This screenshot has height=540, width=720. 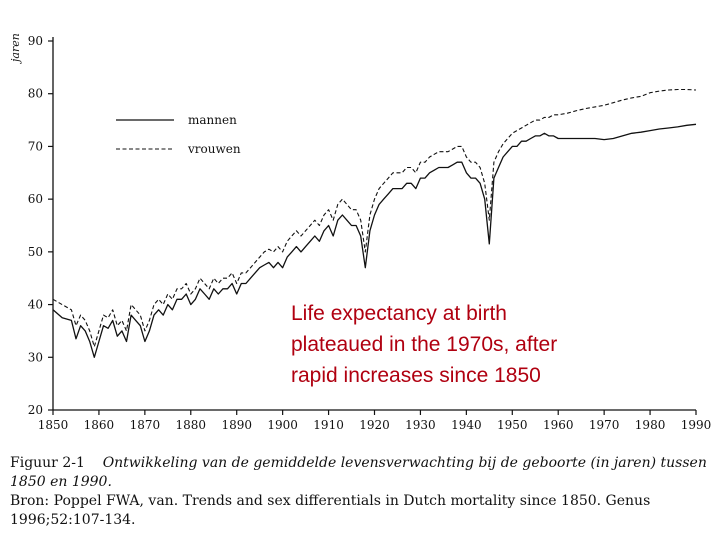 What do you see at coordinates (282, 425) in the screenshot?
I see `x-tick-label: 1900` at bounding box center [282, 425].